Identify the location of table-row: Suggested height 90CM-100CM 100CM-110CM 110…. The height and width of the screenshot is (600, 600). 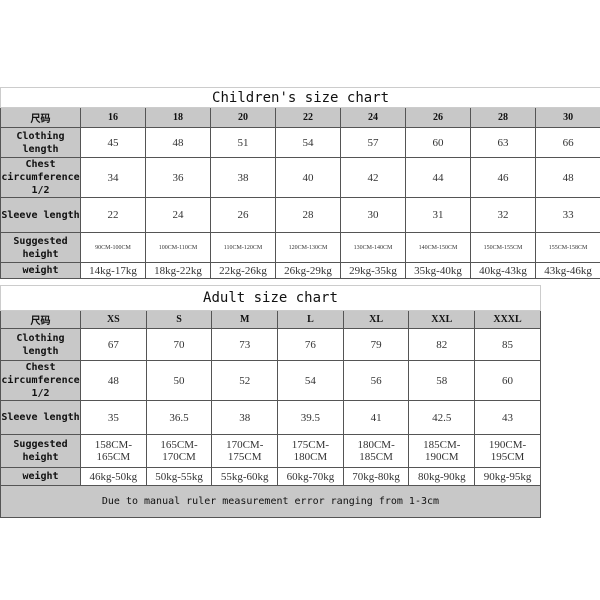
(300, 247).